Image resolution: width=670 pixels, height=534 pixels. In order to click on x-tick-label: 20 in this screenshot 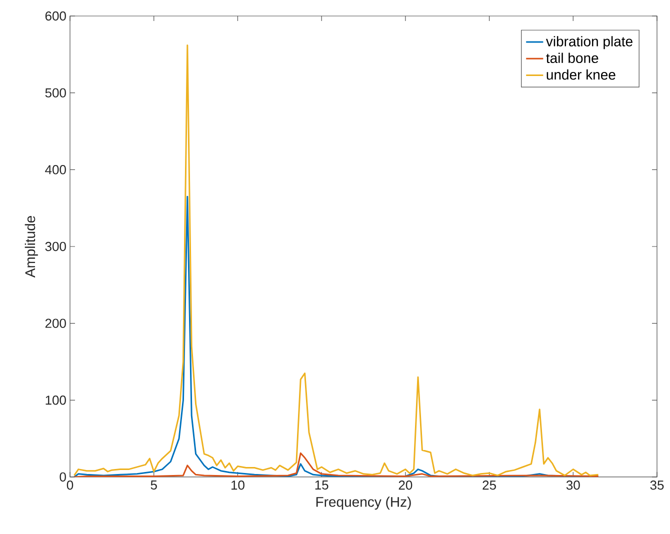, I will do `click(405, 485)`.